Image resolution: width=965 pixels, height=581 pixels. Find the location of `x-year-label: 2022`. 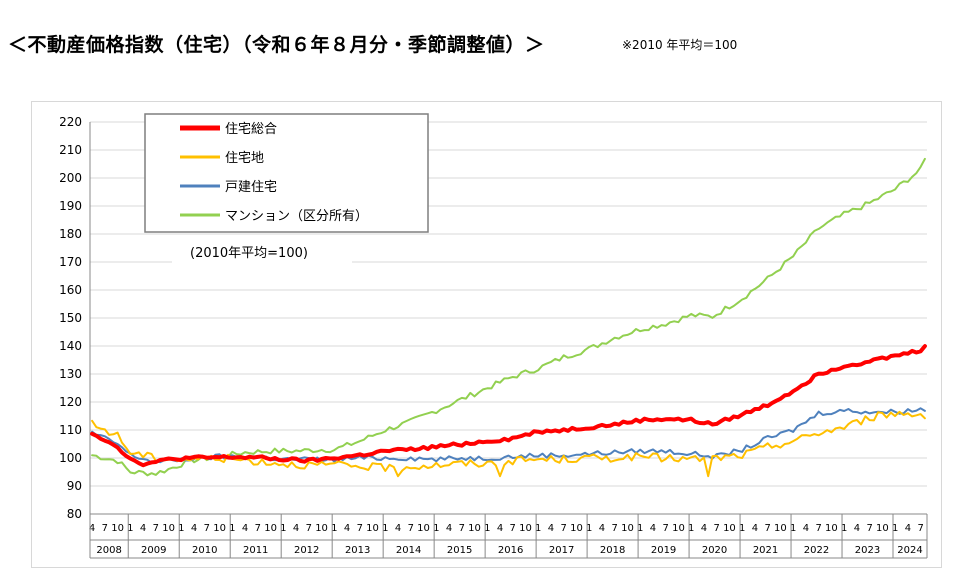

x-year-label: 2022 is located at coordinates (816, 550).